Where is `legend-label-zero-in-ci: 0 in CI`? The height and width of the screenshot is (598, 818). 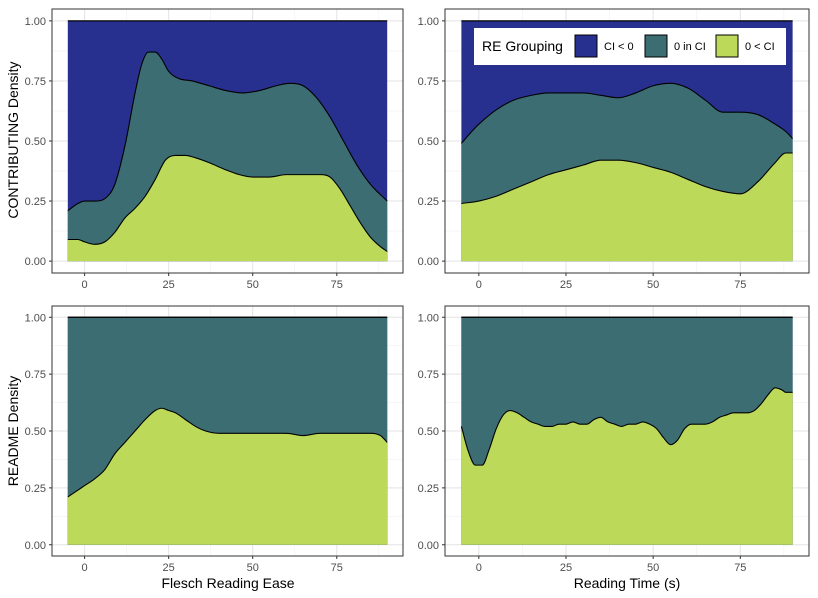 legend-label-zero-in-ci: 0 in CI is located at coordinates (690, 47).